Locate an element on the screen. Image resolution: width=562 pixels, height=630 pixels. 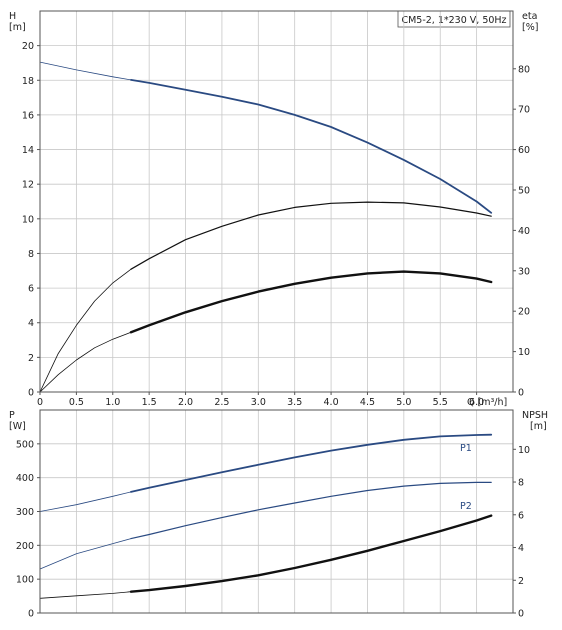
top-right-ticks: 0 10 20 30 40 50 60 70 80 is located at coordinates (521, 231).